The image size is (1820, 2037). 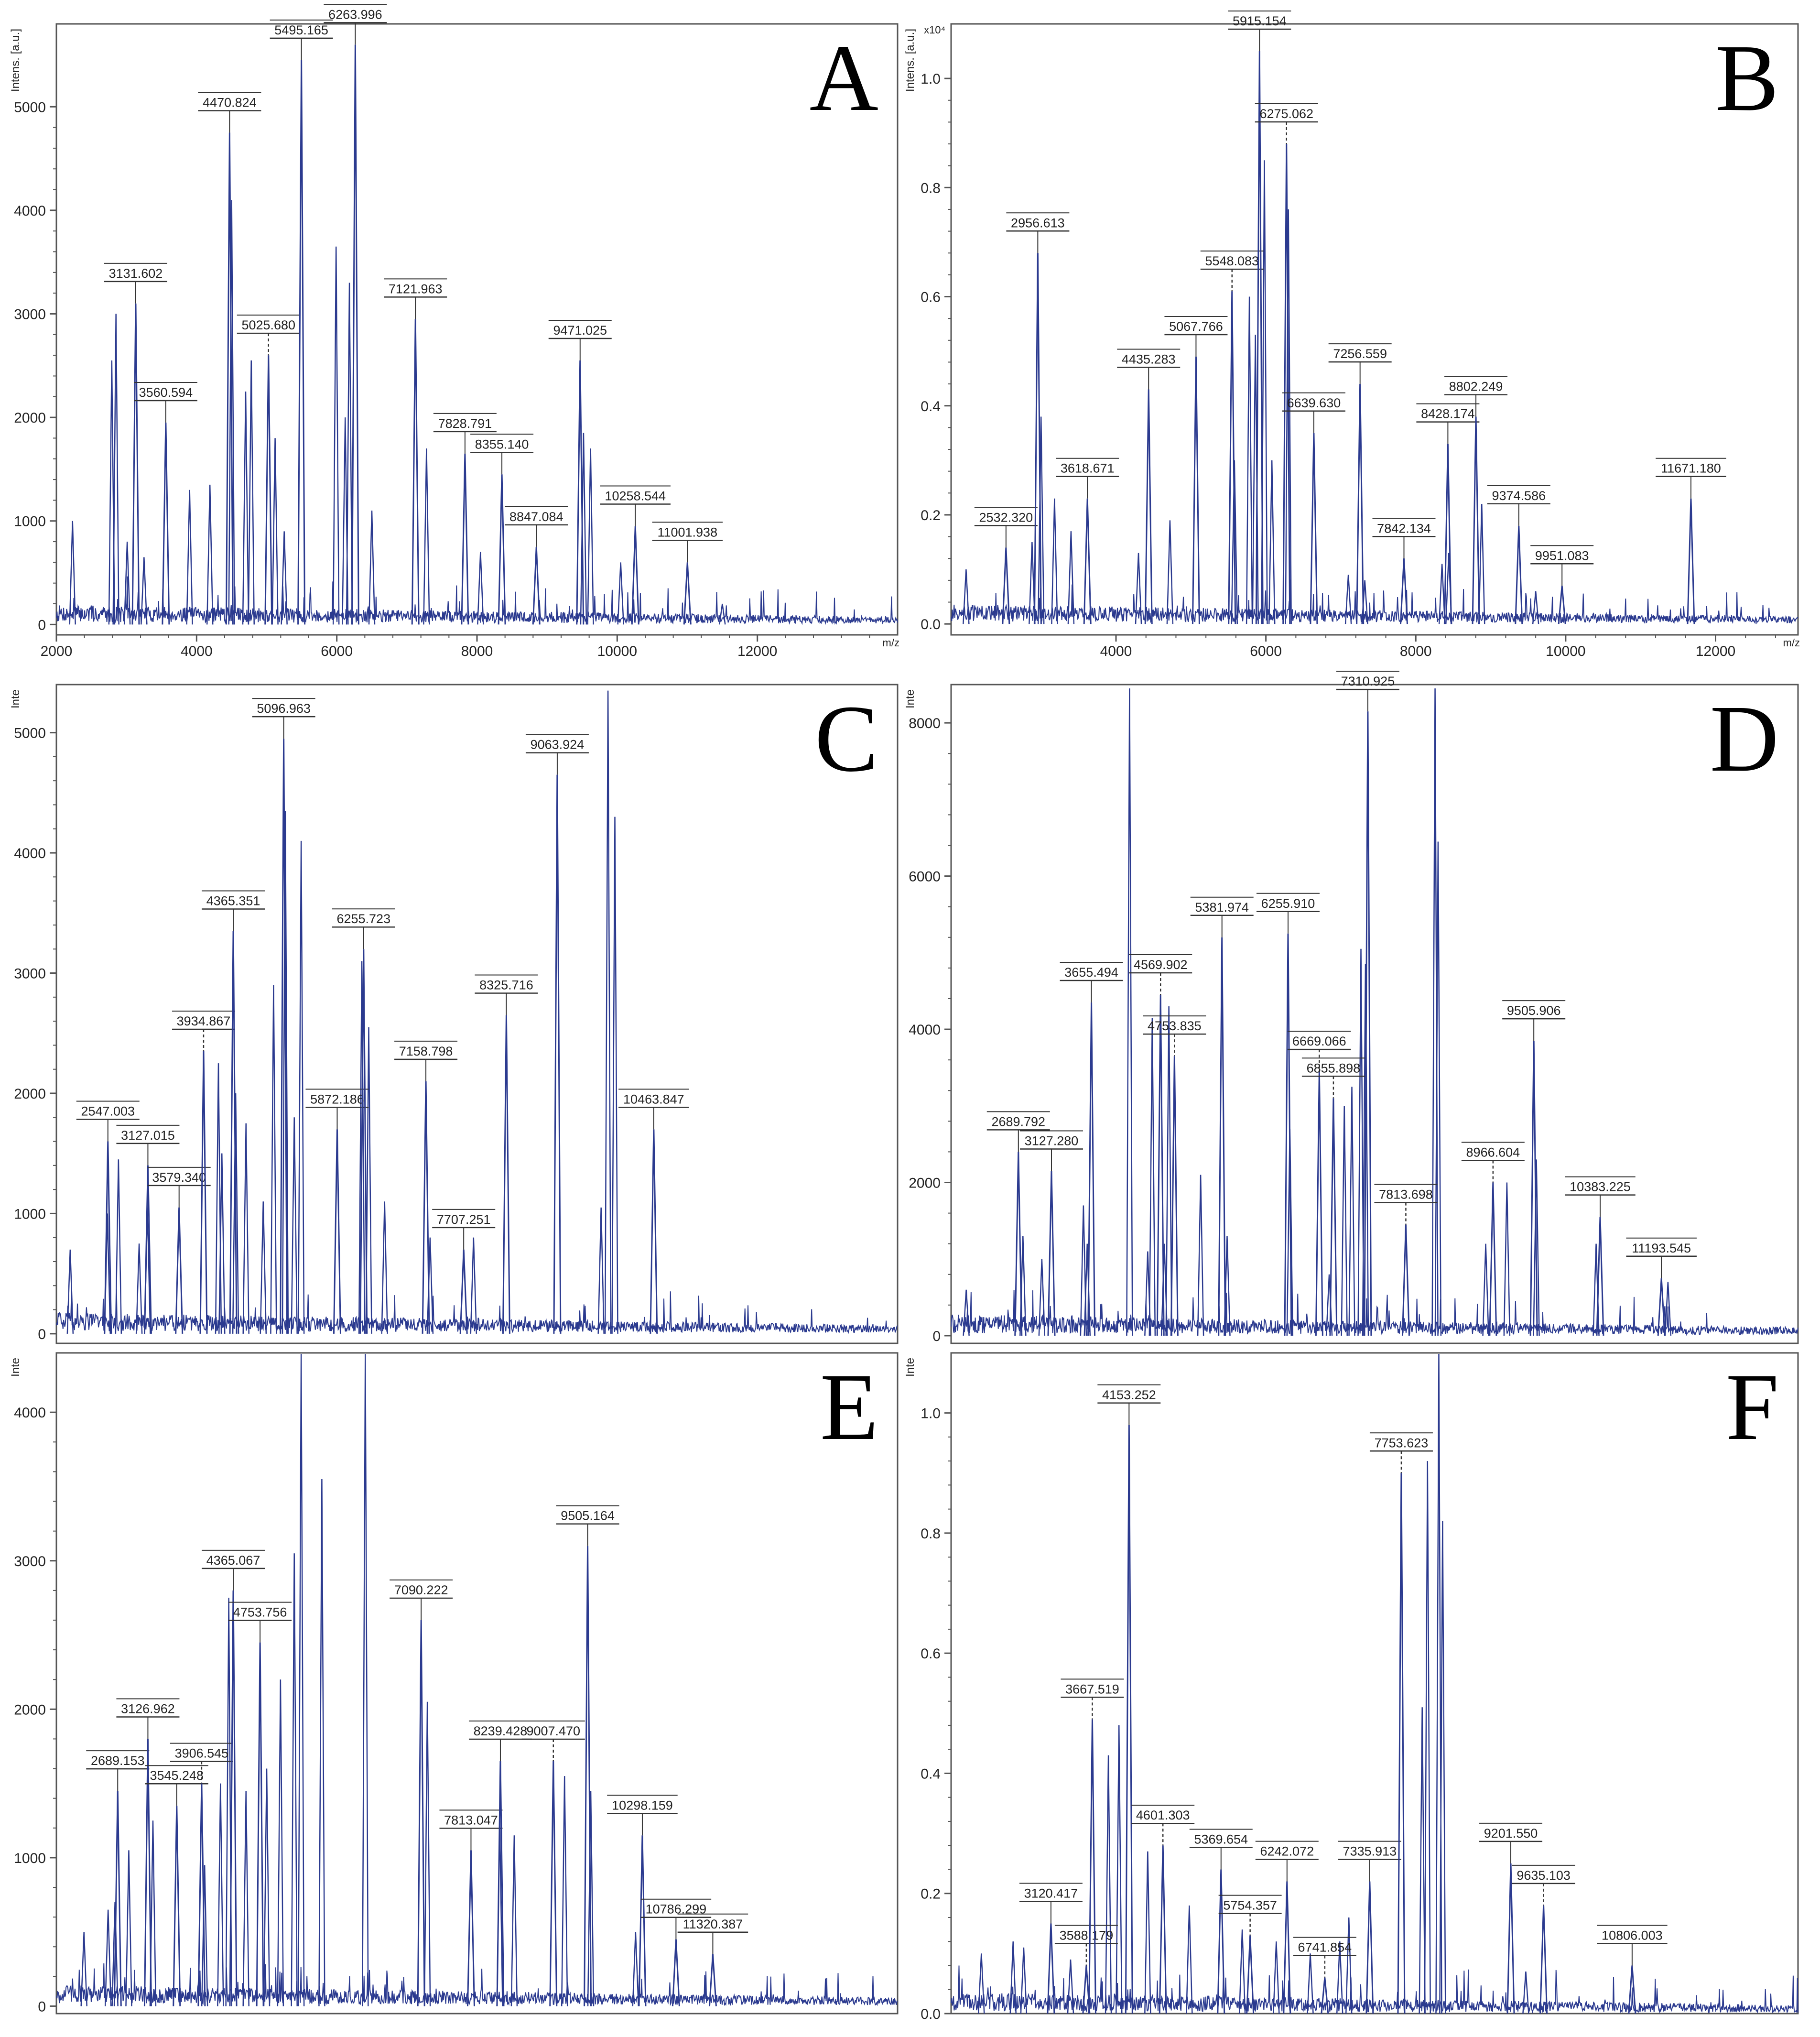 What do you see at coordinates (1448, 414) in the screenshot?
I see `peak-label: 8428.174` at bounding box center [1448, 414].